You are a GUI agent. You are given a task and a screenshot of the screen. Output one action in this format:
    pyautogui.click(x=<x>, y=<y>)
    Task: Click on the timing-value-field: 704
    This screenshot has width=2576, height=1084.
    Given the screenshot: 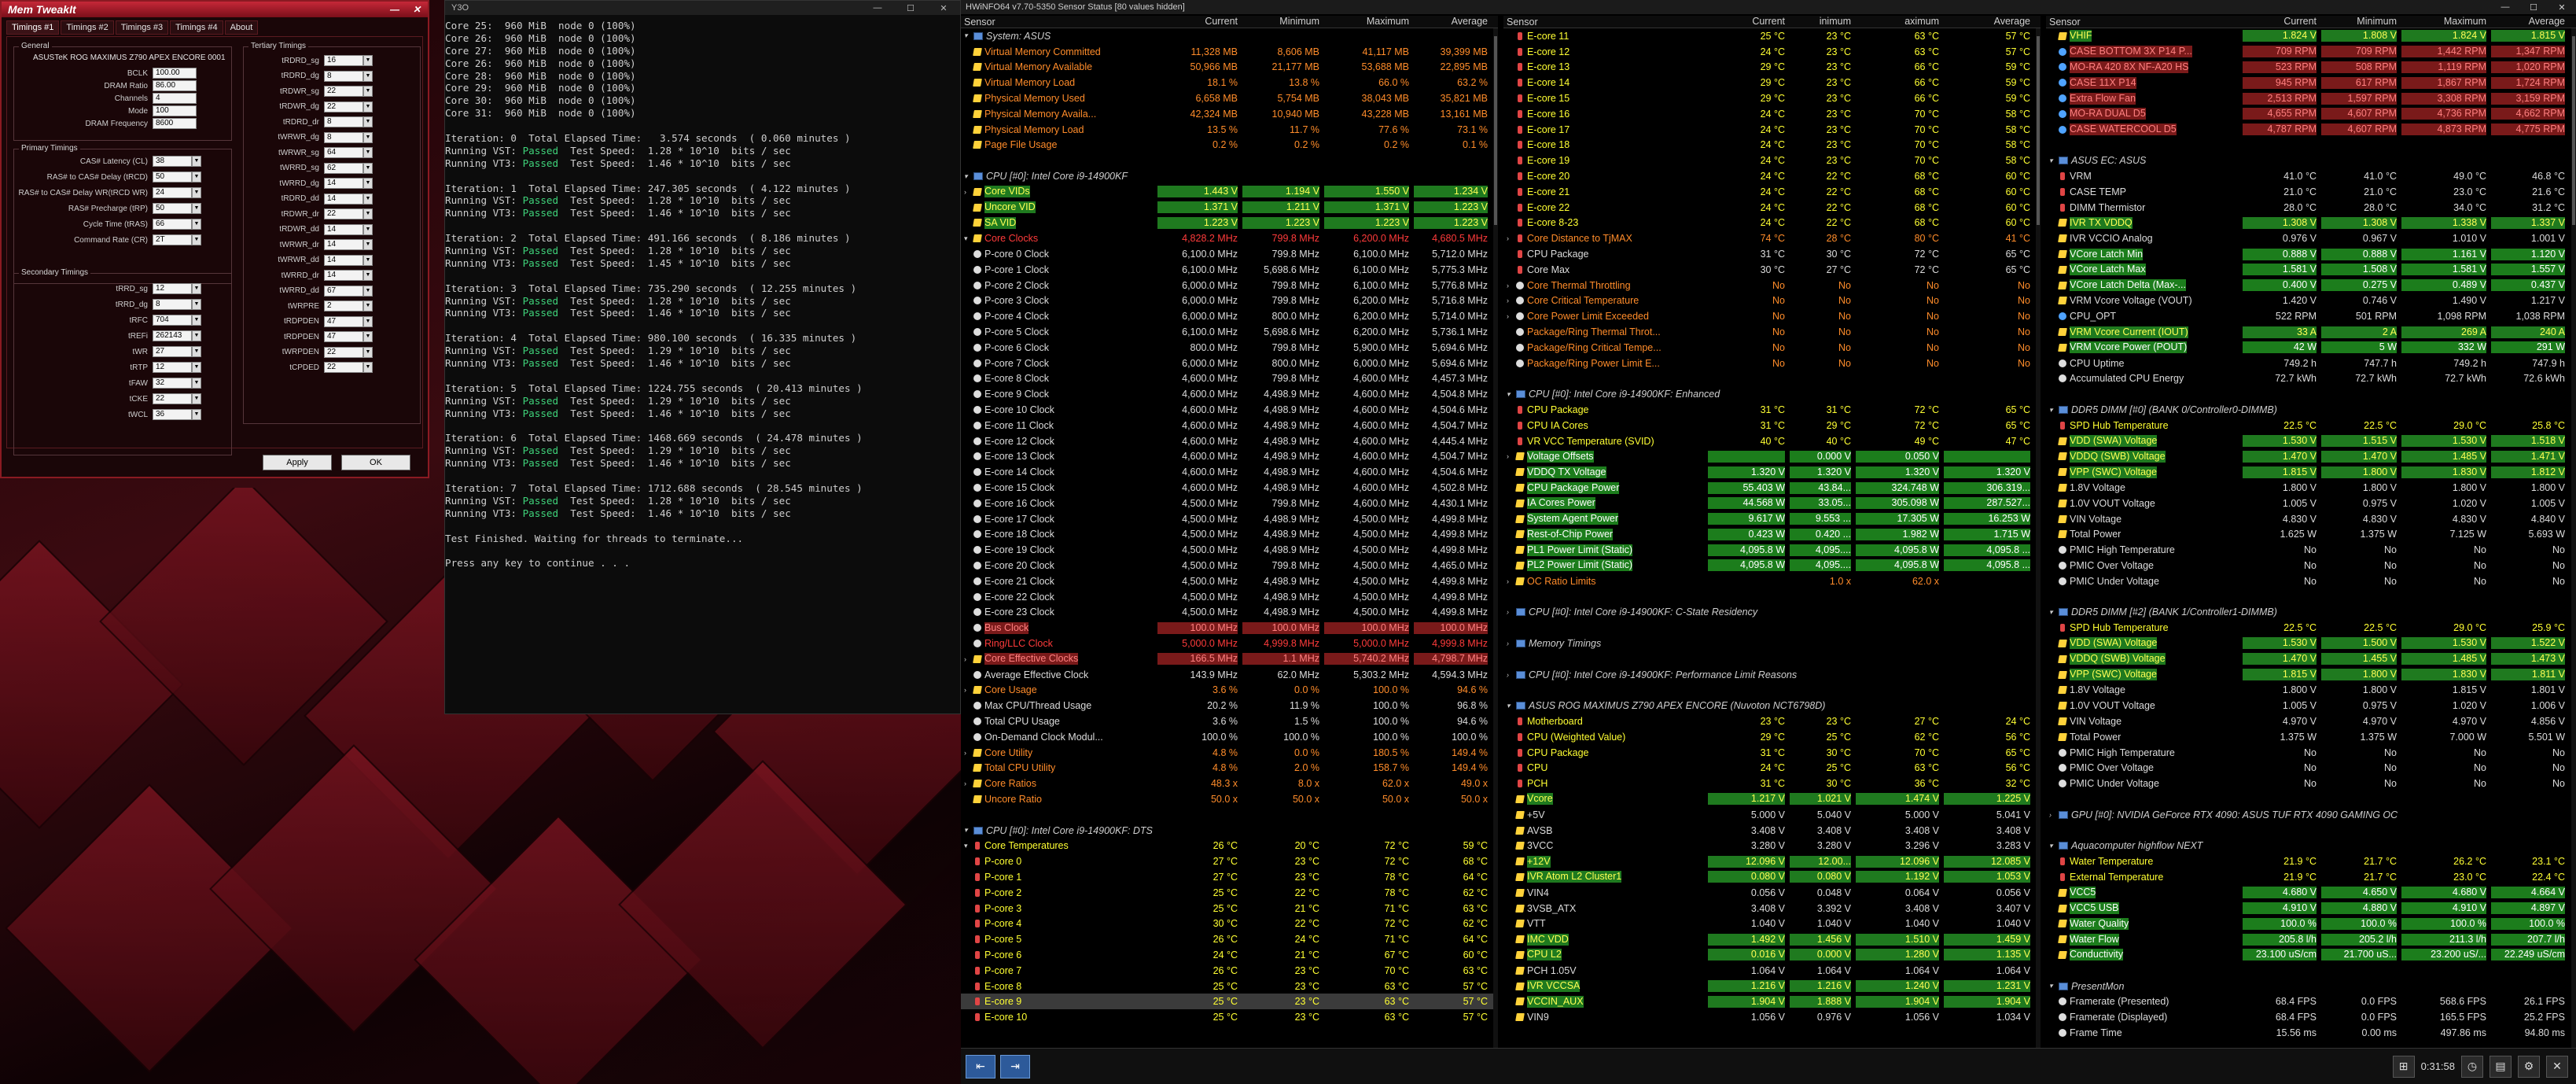 What is the action you would take?
    pyautogui.click(x=173, y=320)
    